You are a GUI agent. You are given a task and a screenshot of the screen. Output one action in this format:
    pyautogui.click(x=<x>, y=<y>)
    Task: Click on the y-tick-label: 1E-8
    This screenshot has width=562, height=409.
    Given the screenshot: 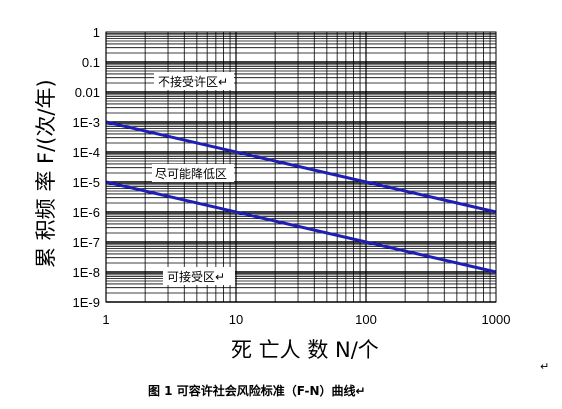 What is the action you would take?
    pyautogui.click(x=86, y=272)
    